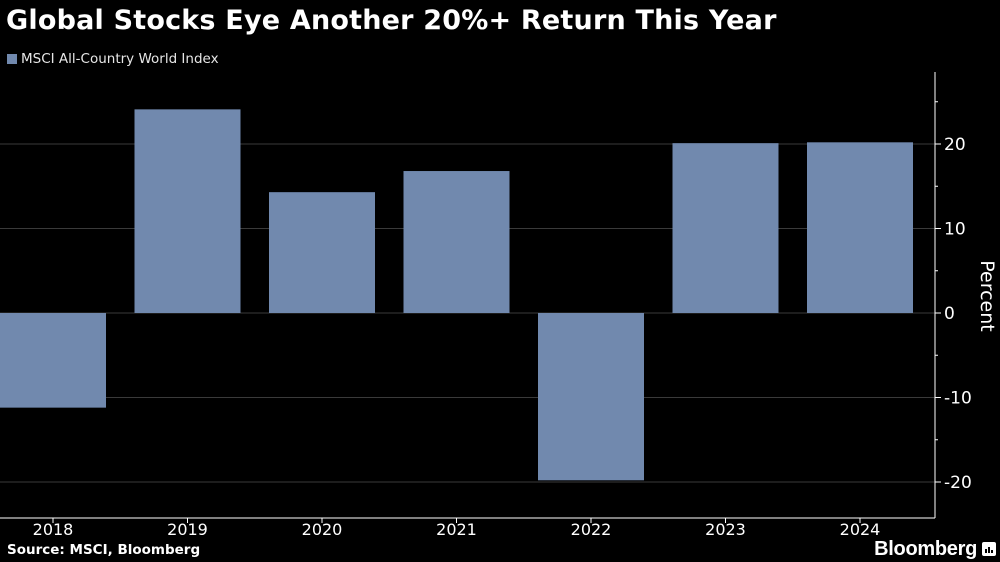  What do you see at coordinates (53, 529) in the screenshot?
I see `x-tick-label: 2018` at bounding box center [53, 529].